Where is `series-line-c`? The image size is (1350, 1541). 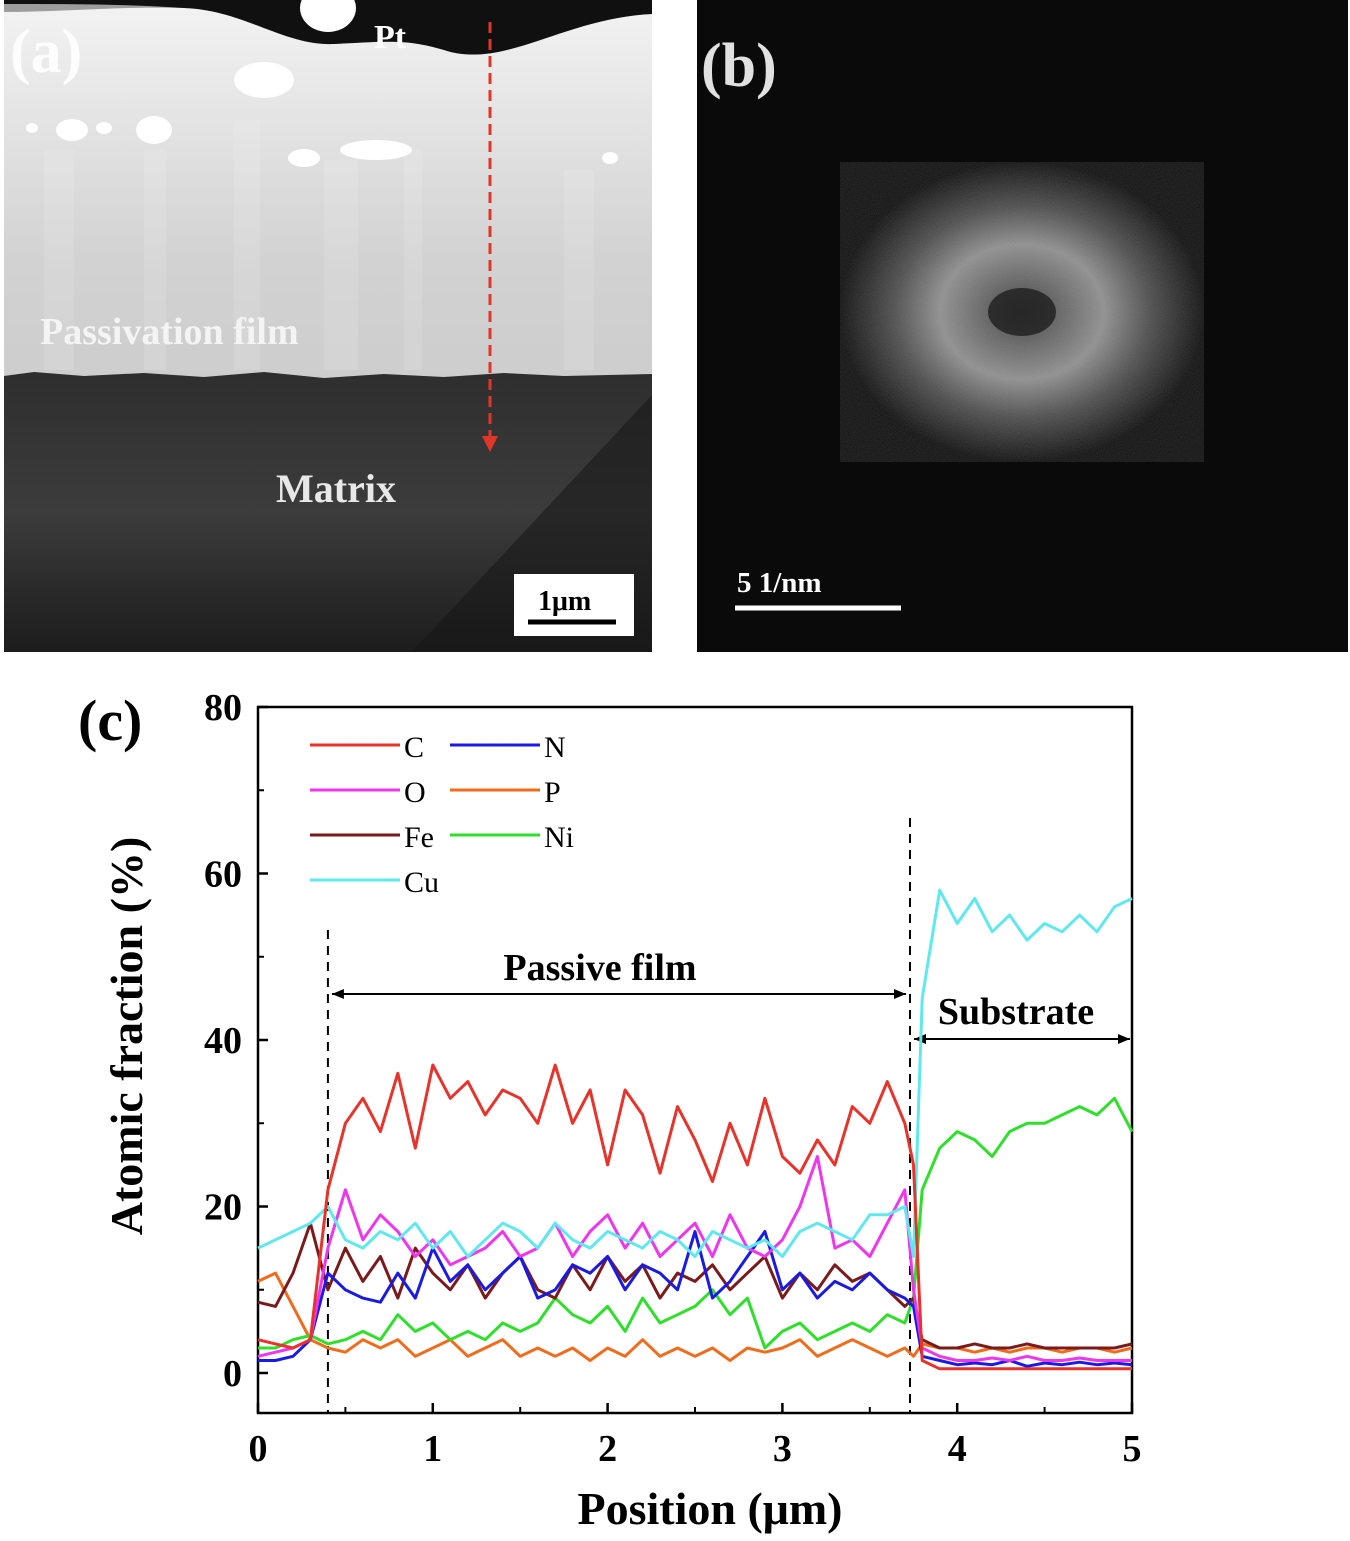 series-line-c is located at coordinates (694, 1217).